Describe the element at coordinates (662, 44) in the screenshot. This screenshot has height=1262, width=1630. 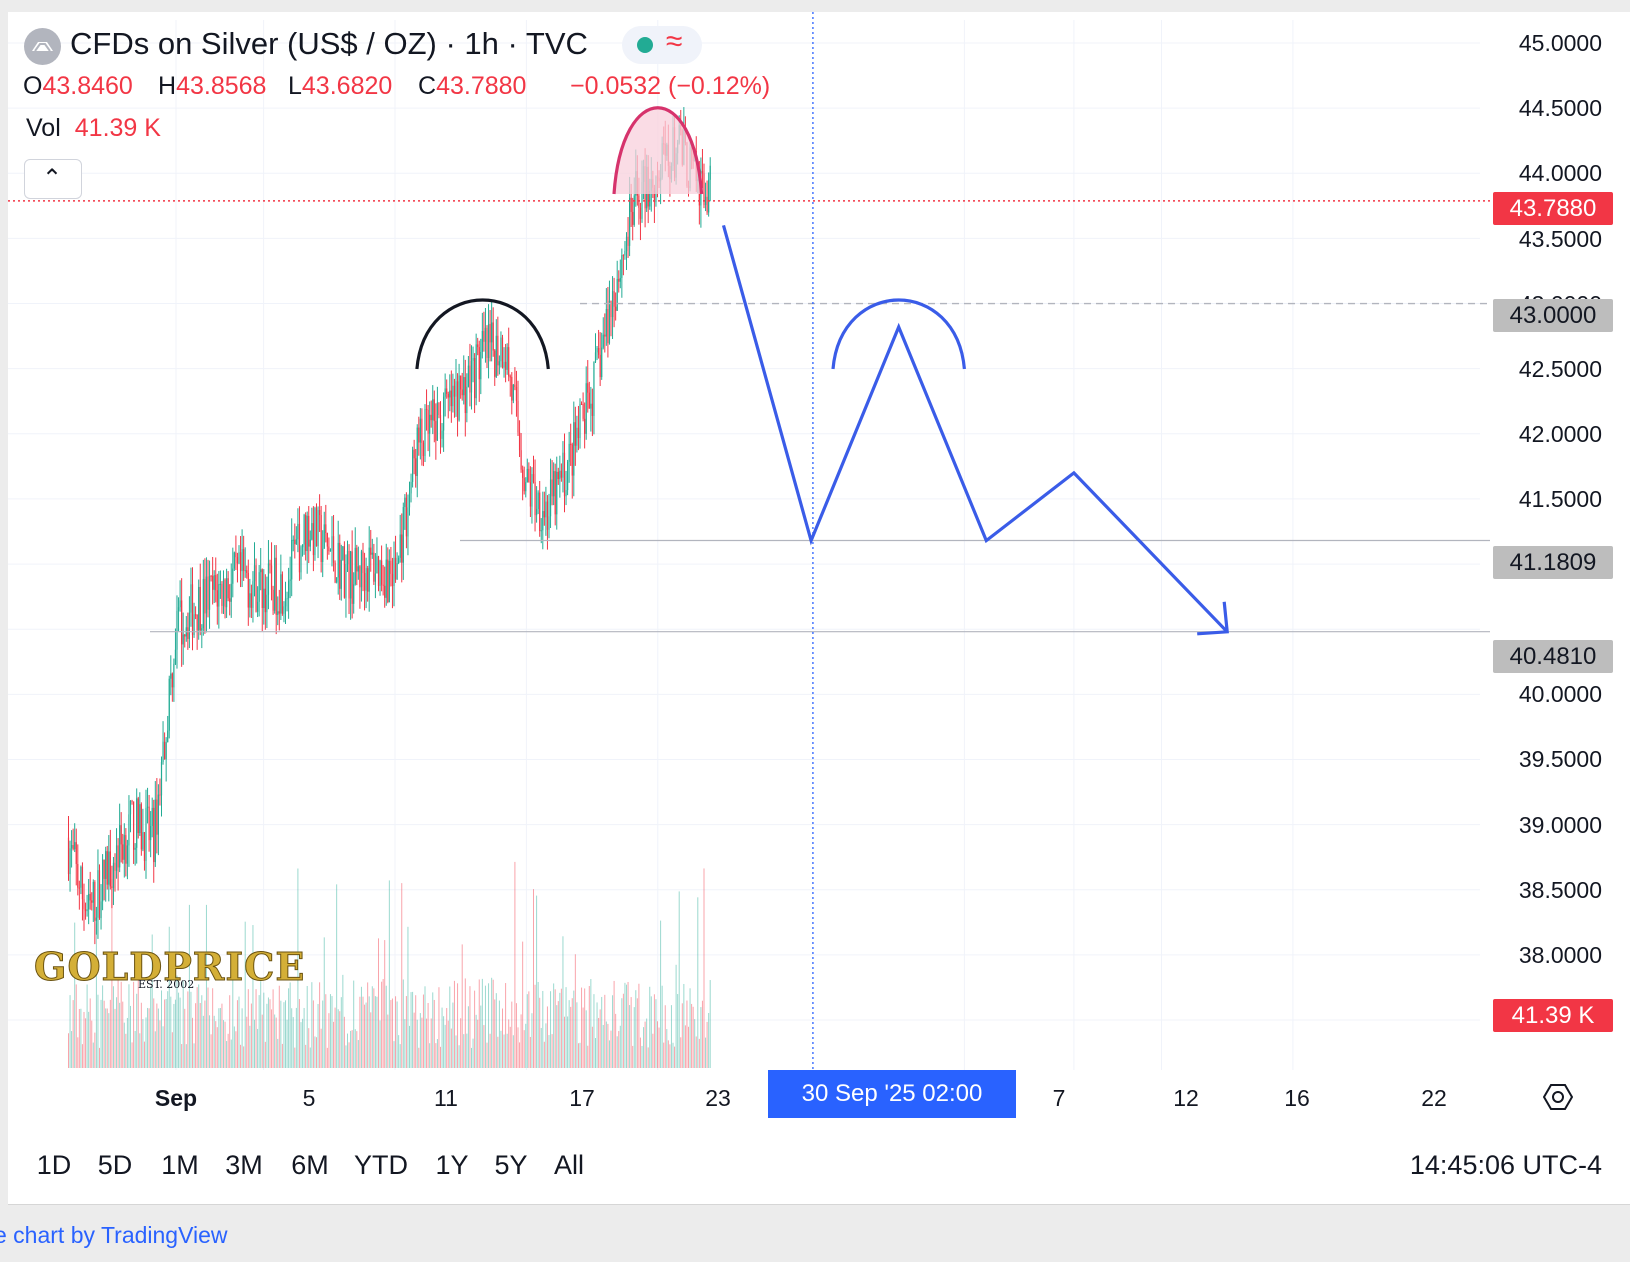
I see `market-status-pill: ≈` at that location.